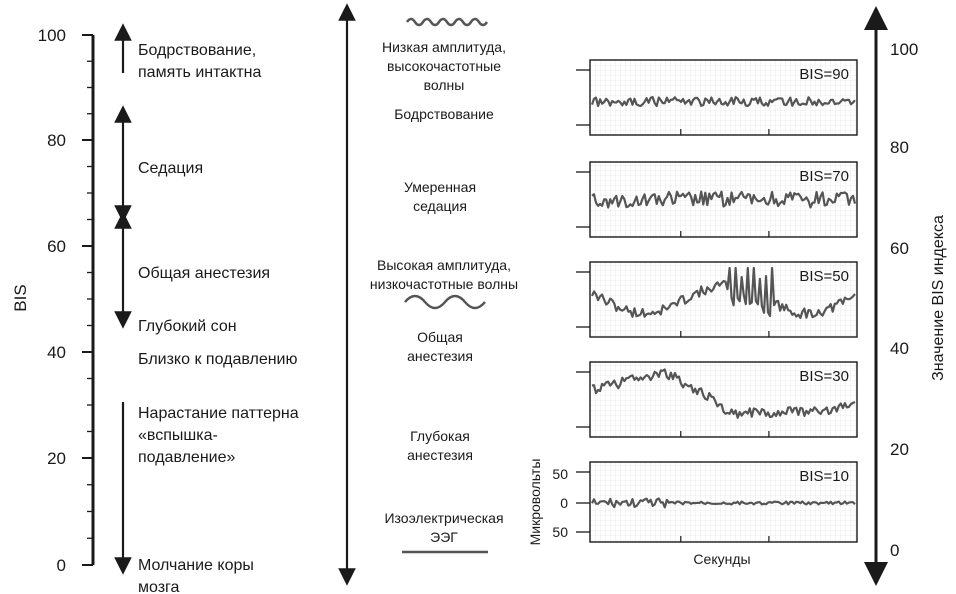  What do you see at coordinates (938, 298) in the screenshot?
I see `right-scale-axis-label: Значение BIS индекса` at bounding box center [938, 298].